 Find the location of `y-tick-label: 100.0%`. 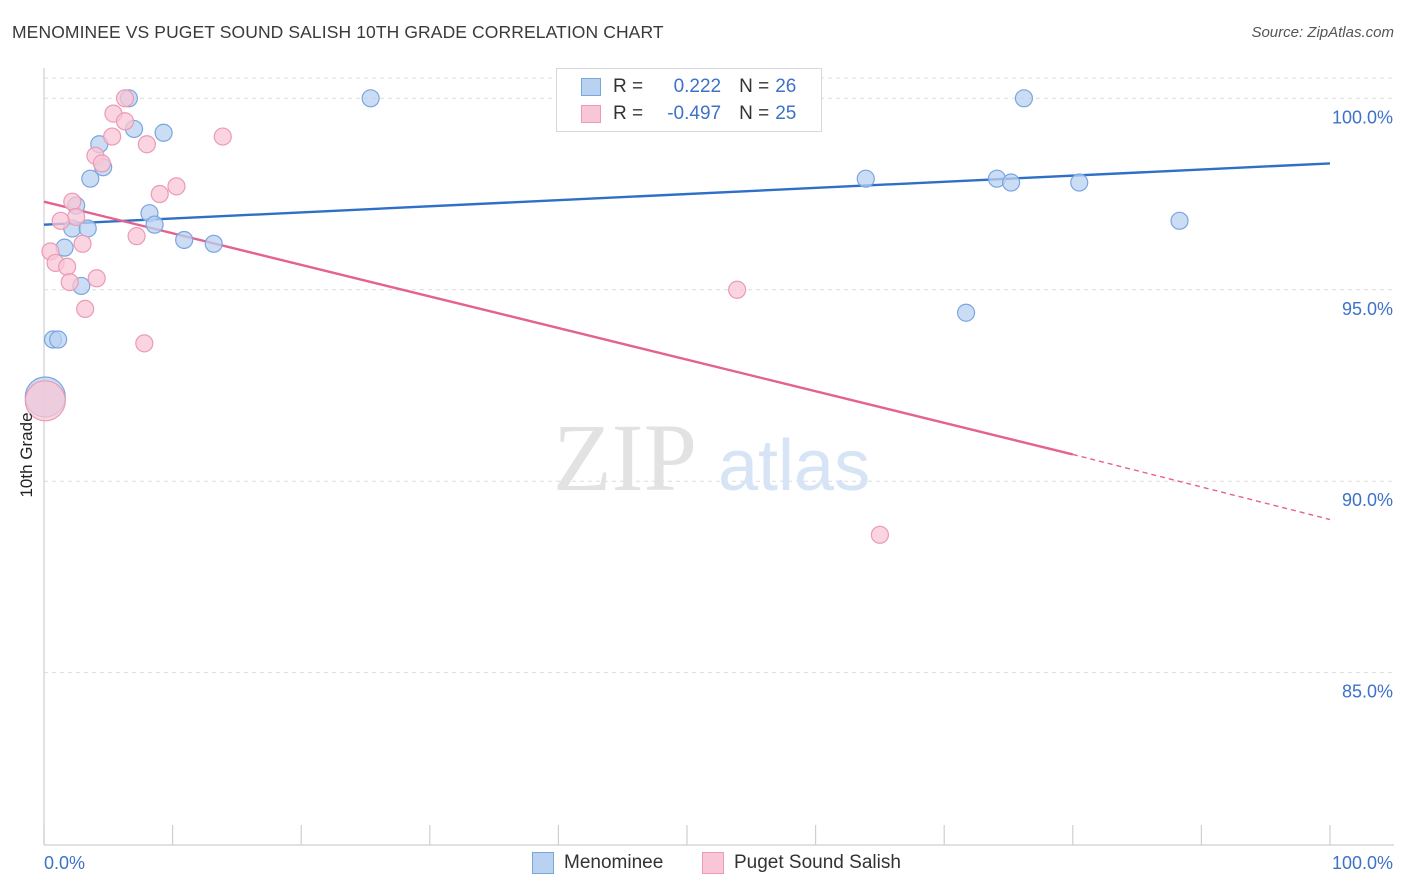

y-tick-label: 100.0% is located at coordinates (1362, 117).